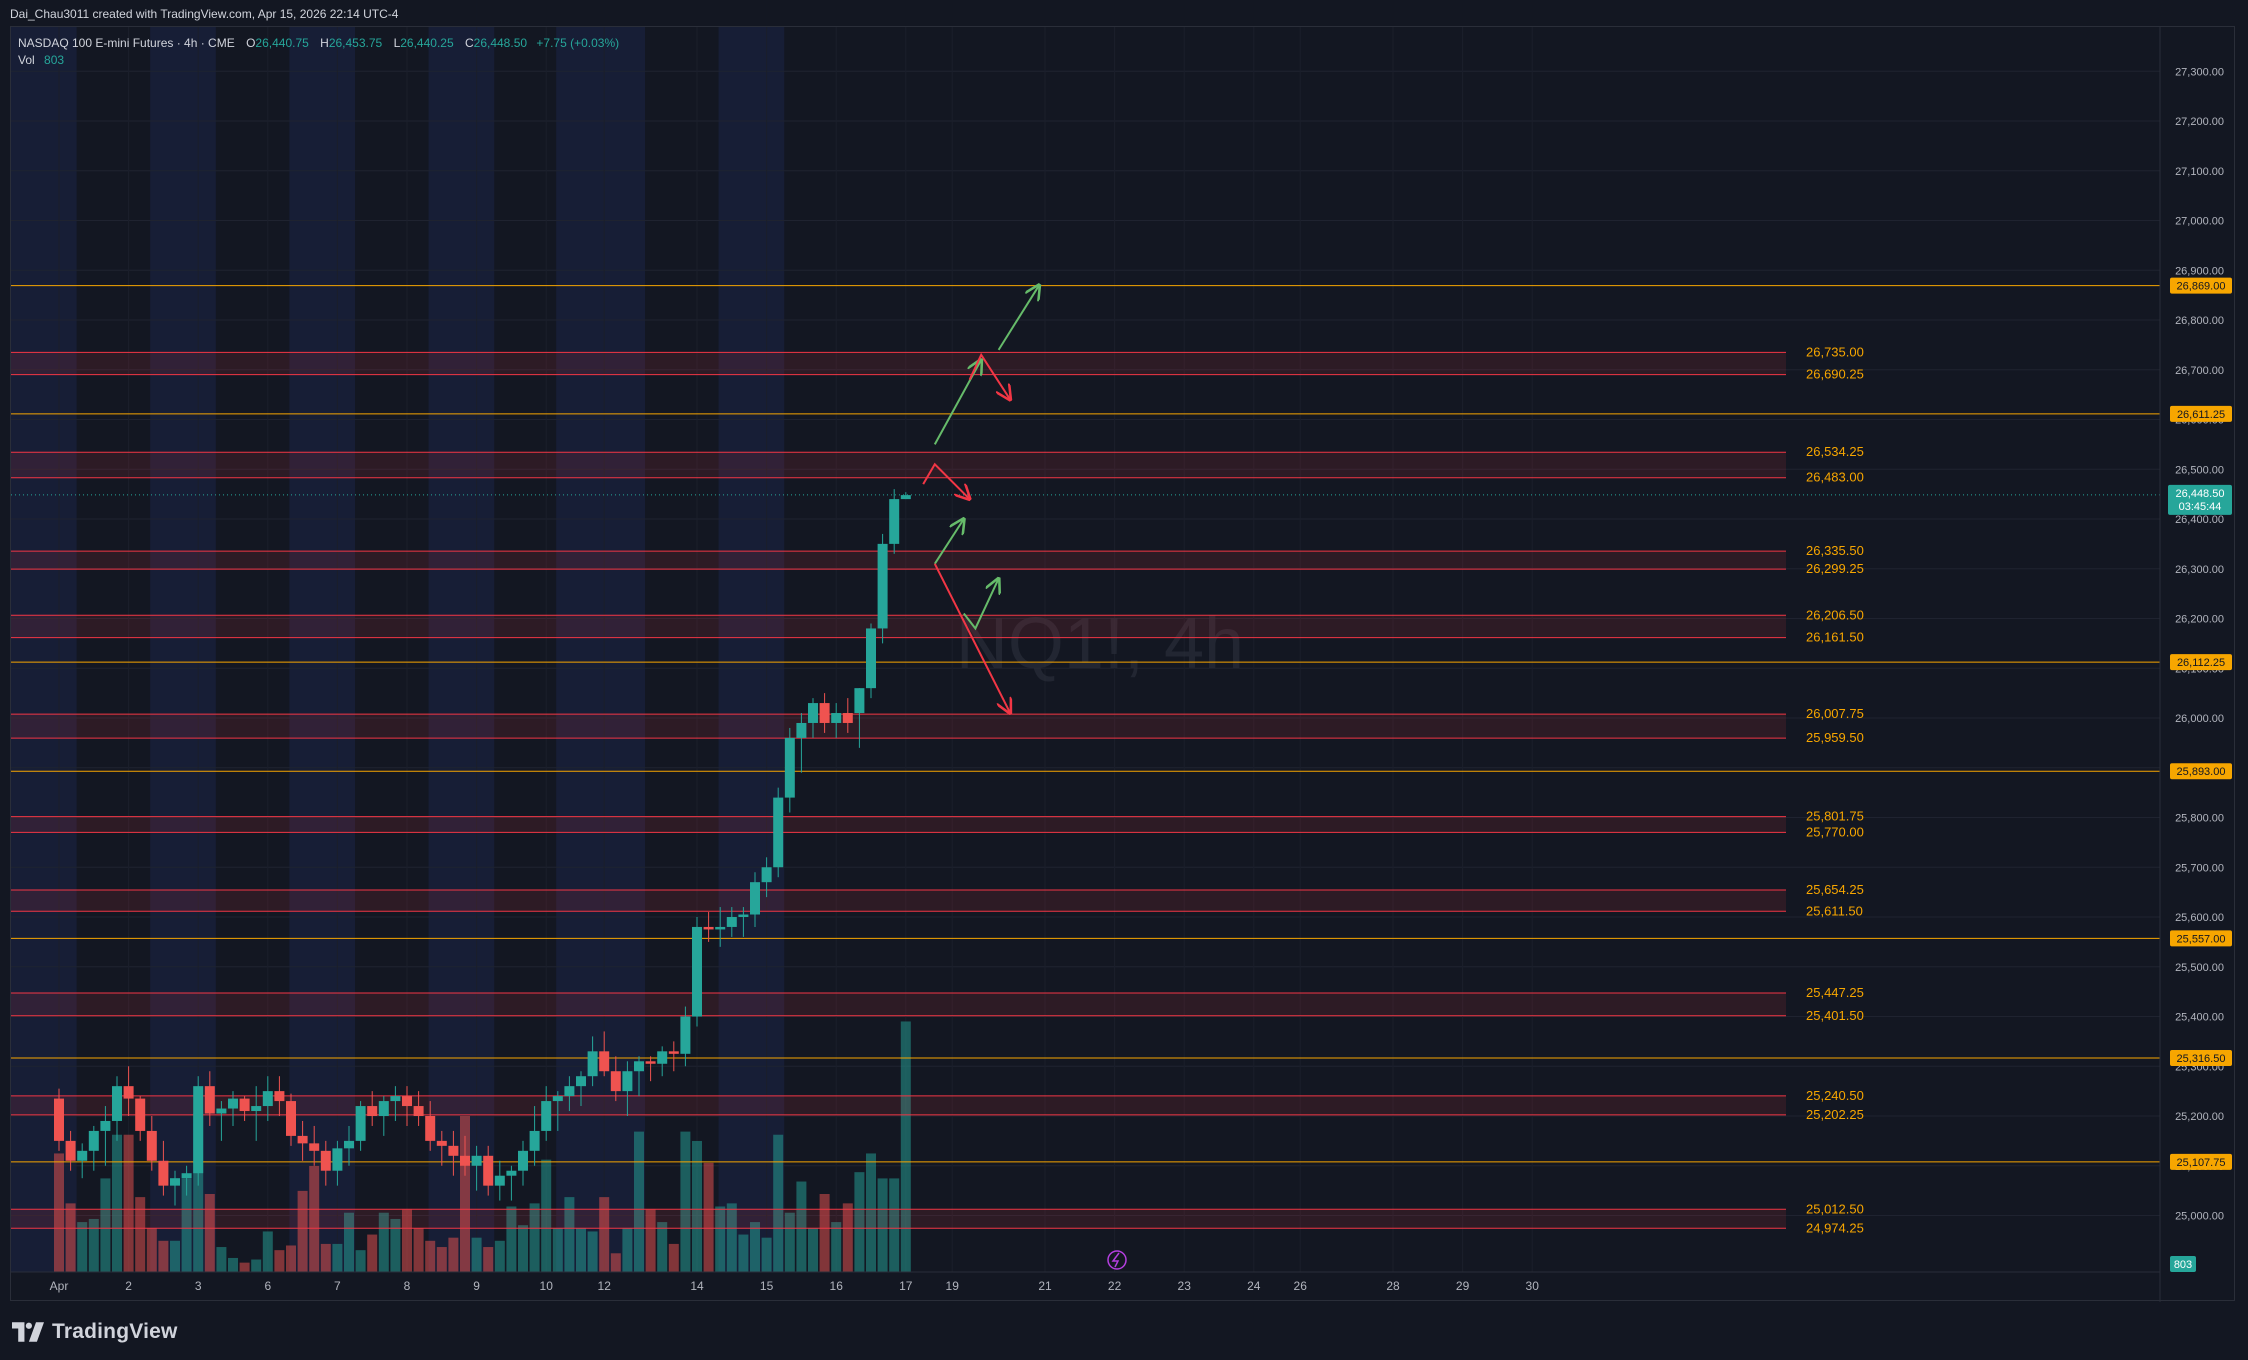  I want to click on x-tick-label: 7, so click(337, 1286).